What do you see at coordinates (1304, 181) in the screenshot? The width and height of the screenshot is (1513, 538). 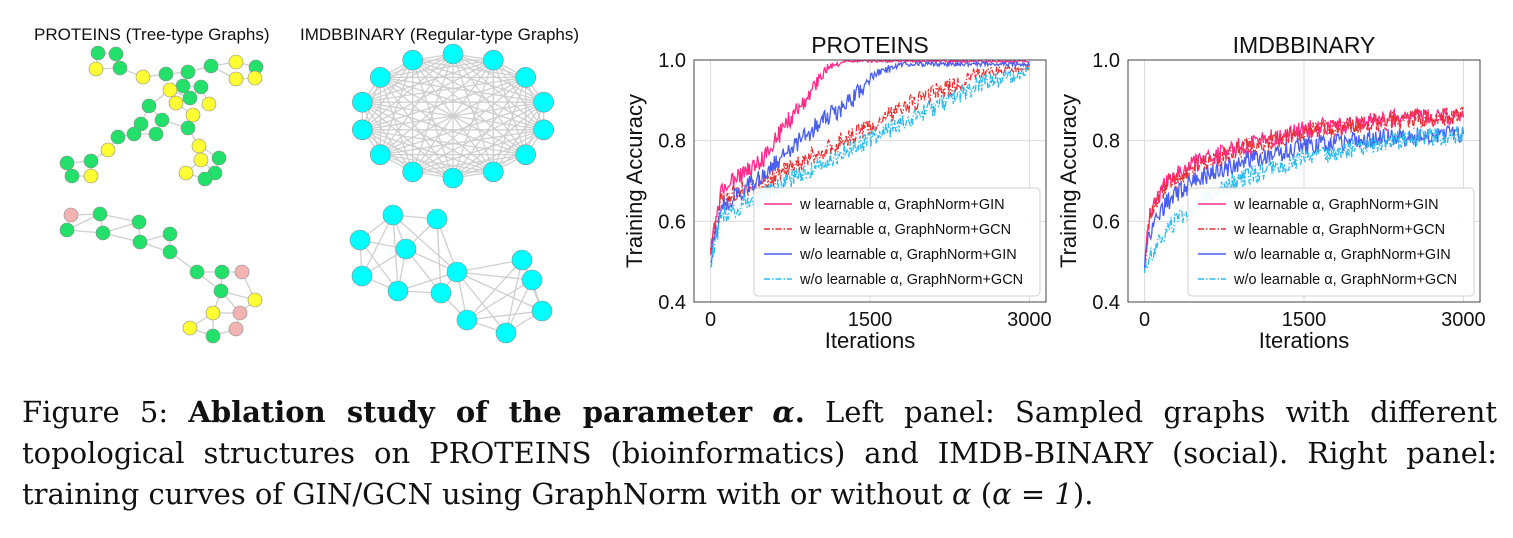 I see `plot-border` at bounding box center [1304, 181].